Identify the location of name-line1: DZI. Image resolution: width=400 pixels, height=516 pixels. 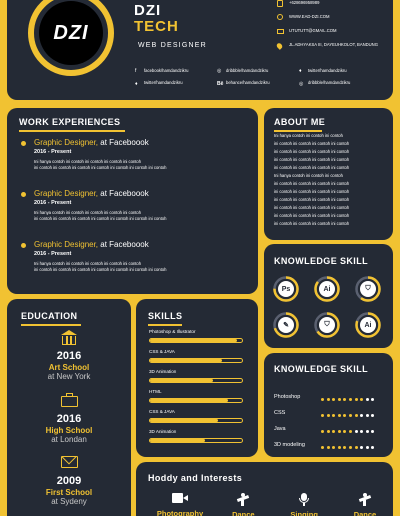
(148, 10).